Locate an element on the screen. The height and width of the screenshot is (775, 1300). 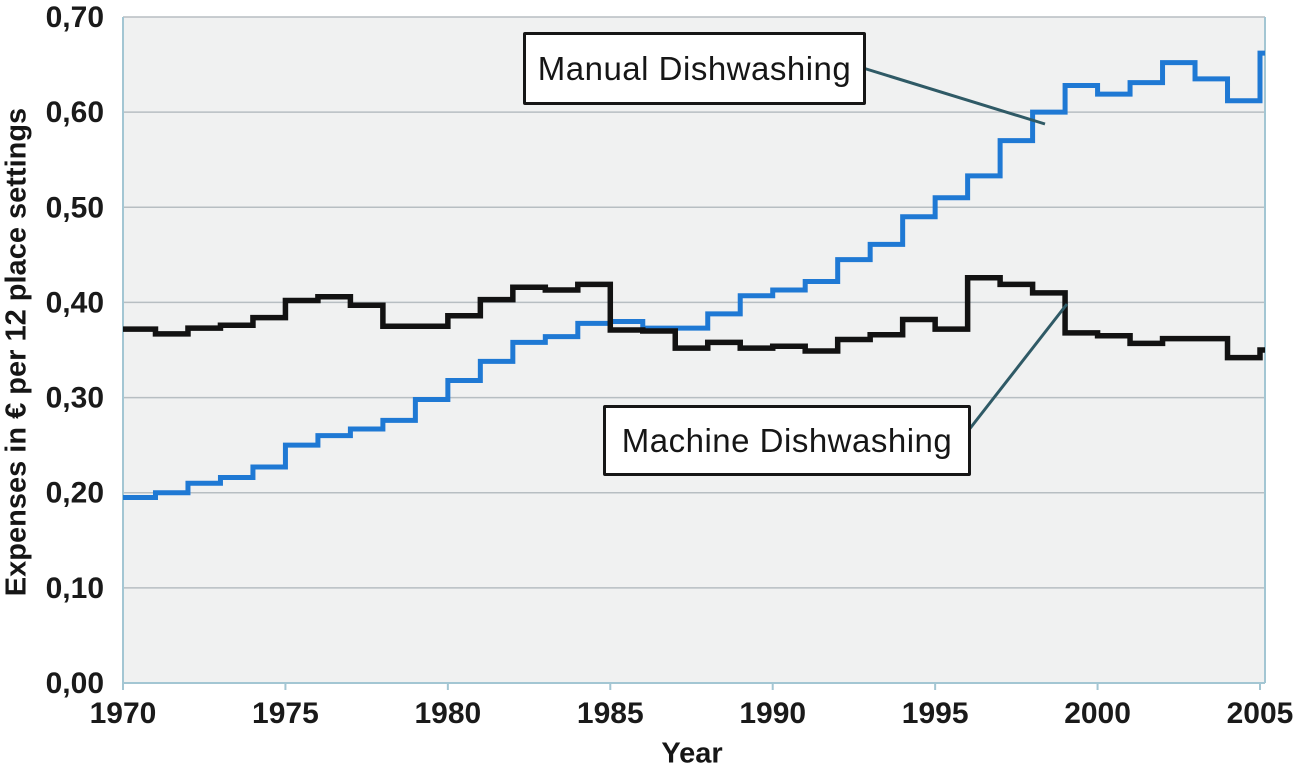
manual-dishwashing-callout-label: Manual Dishwashing is located at coordinates (694, 68).